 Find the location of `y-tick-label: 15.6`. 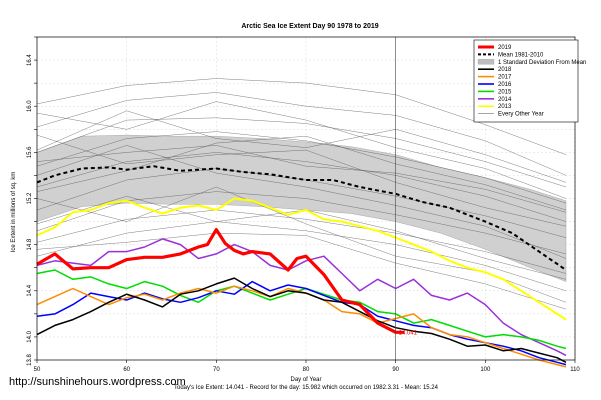

y-tick-label: 15.6 is located at coordinates (30, 152).